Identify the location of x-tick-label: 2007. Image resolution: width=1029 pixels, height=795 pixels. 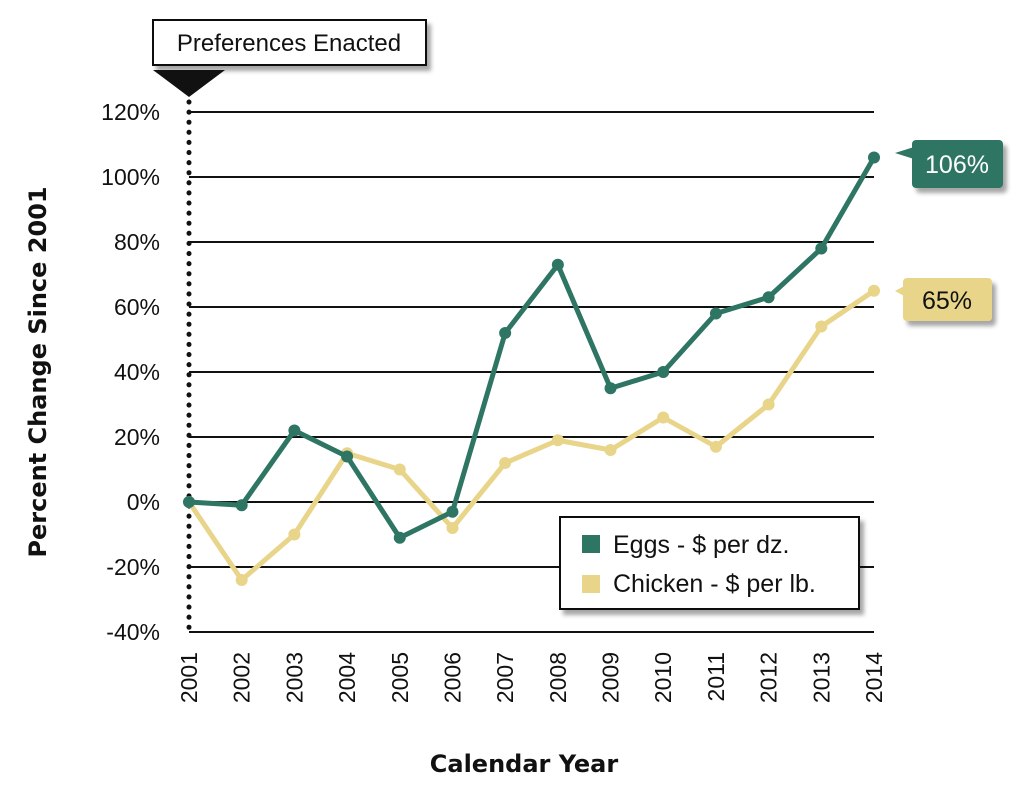
(505, 677).